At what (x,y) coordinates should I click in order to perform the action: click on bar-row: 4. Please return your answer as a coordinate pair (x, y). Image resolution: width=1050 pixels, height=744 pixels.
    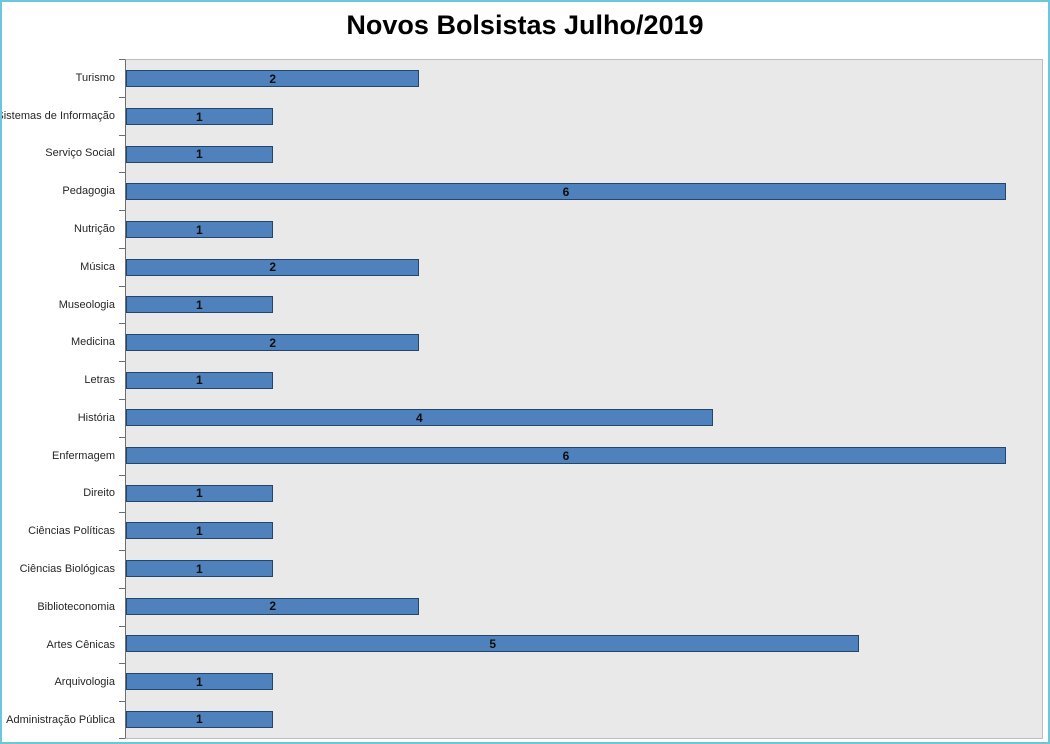
    Looking at the image, I should click on (566, 418).